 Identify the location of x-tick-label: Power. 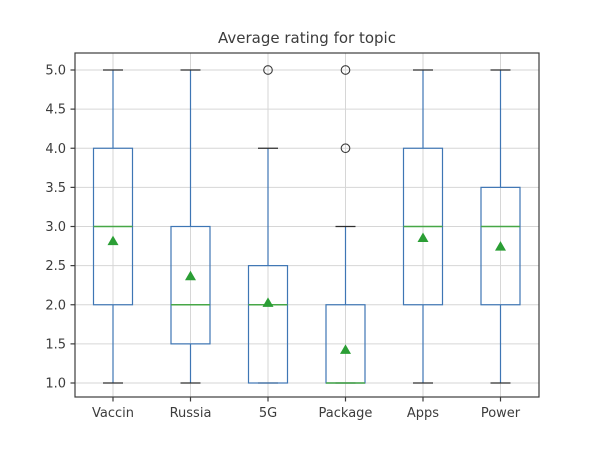
(501, 413).